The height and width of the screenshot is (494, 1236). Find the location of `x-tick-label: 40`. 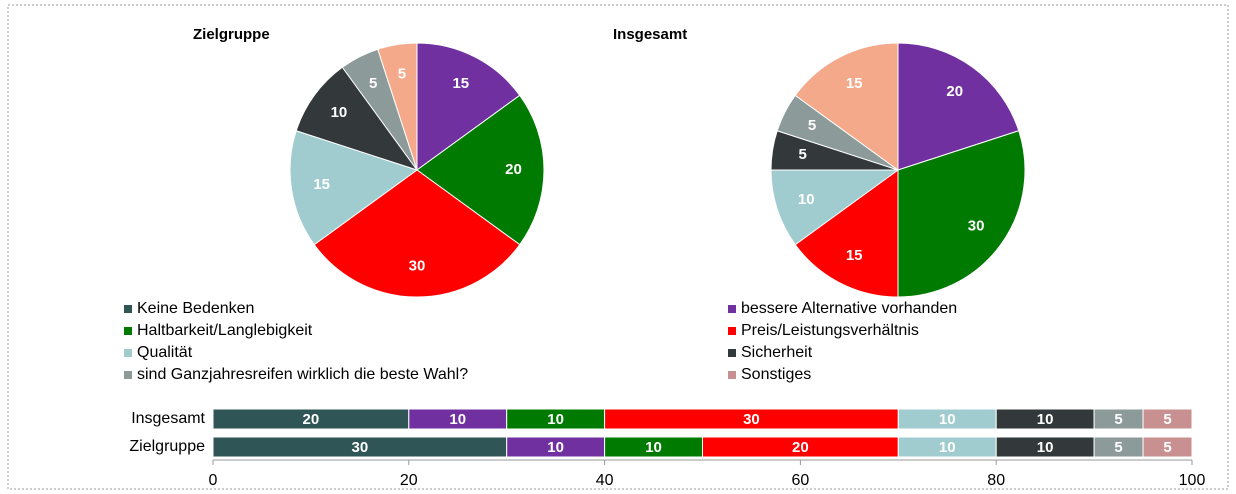

x-tick-label: 40 is located at coordinates (605, 480).